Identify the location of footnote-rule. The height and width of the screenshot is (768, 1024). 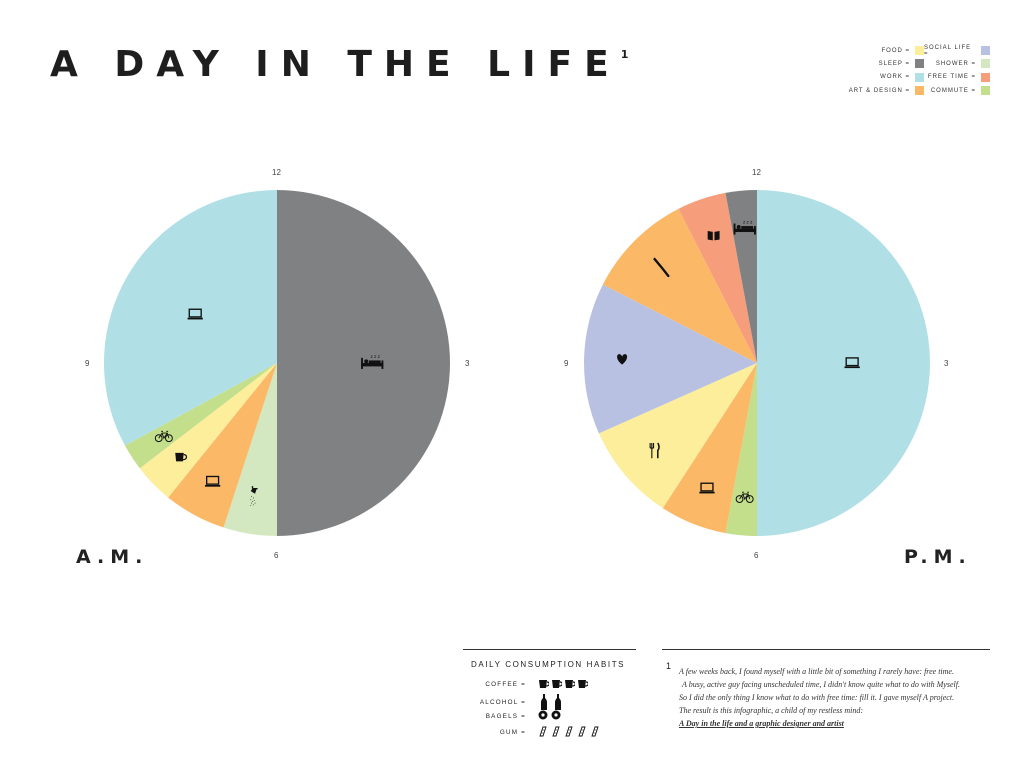
(826, 649).